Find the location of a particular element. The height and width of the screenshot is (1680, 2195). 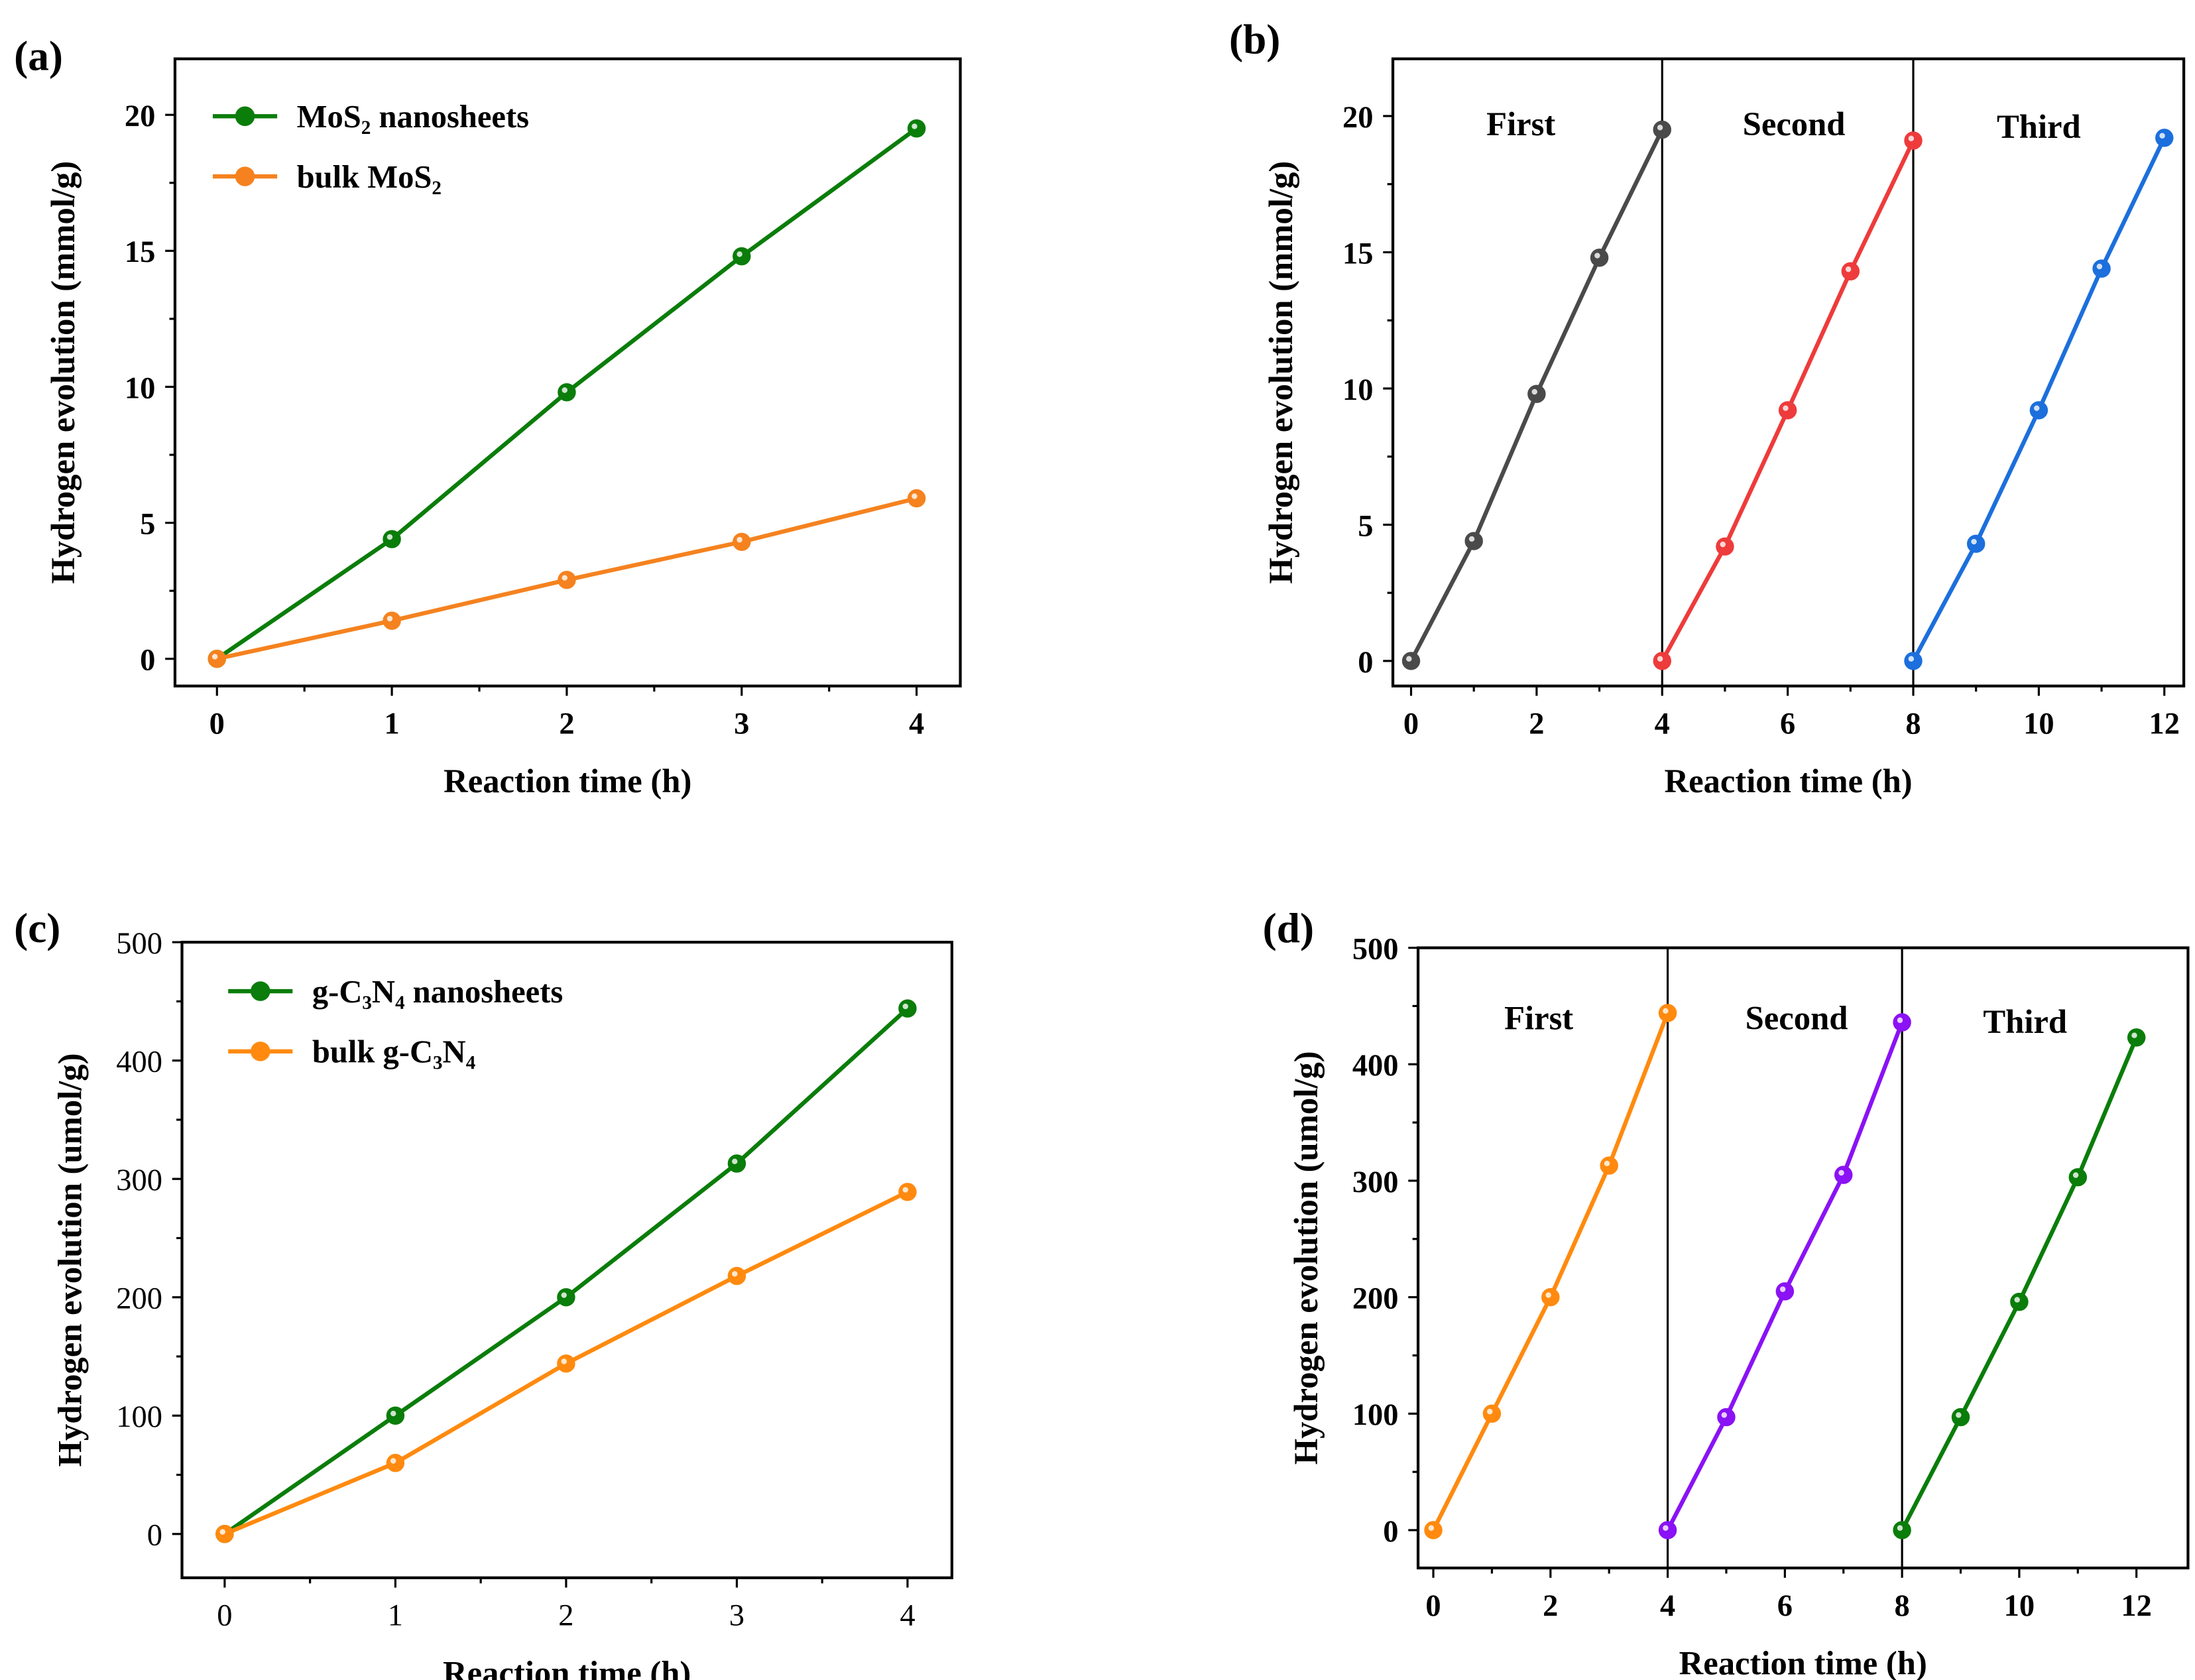

series-second is located at coordinates (1788, 400).